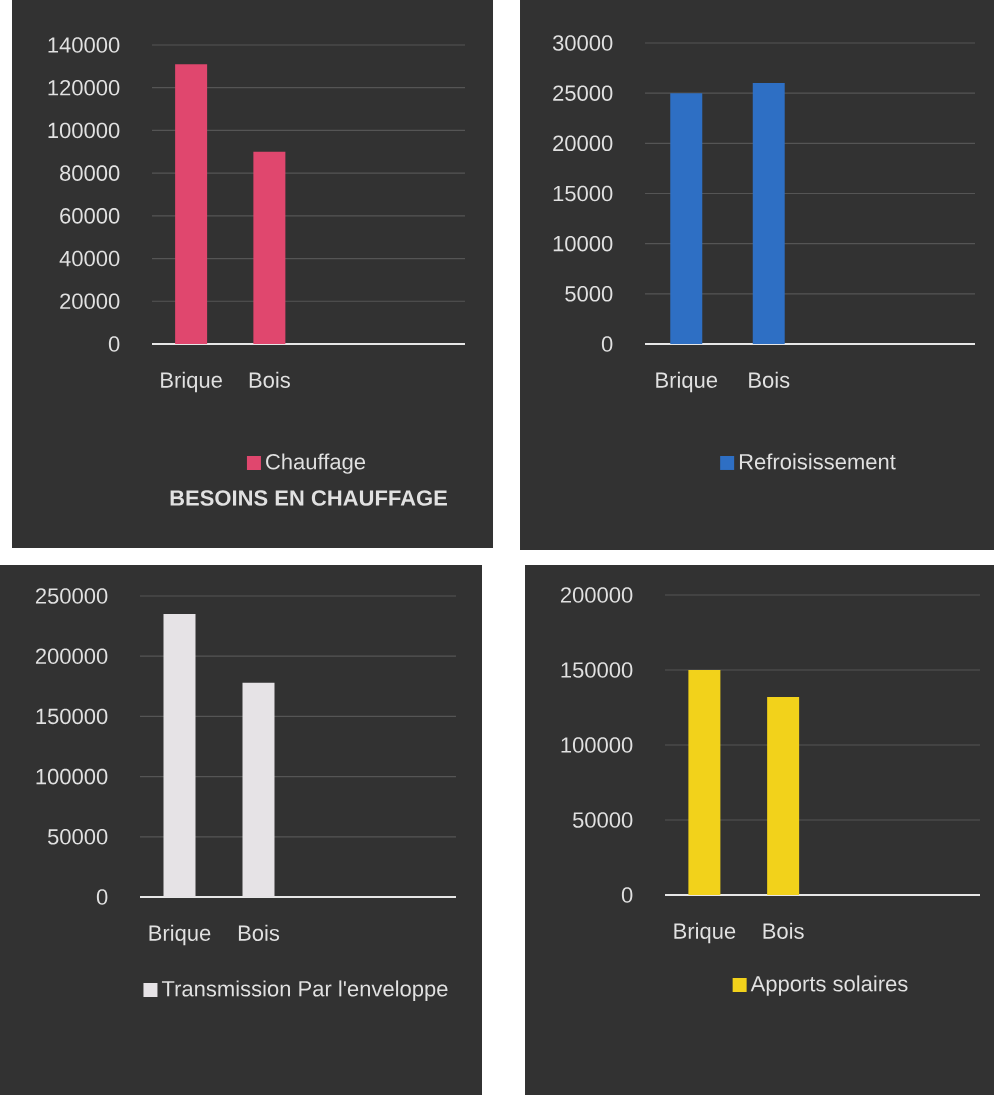 The image size is (994, 1095). Describe the element at coordinates (589, 294) in the screenshot. I see `y-tick-label: 5000` at that location.